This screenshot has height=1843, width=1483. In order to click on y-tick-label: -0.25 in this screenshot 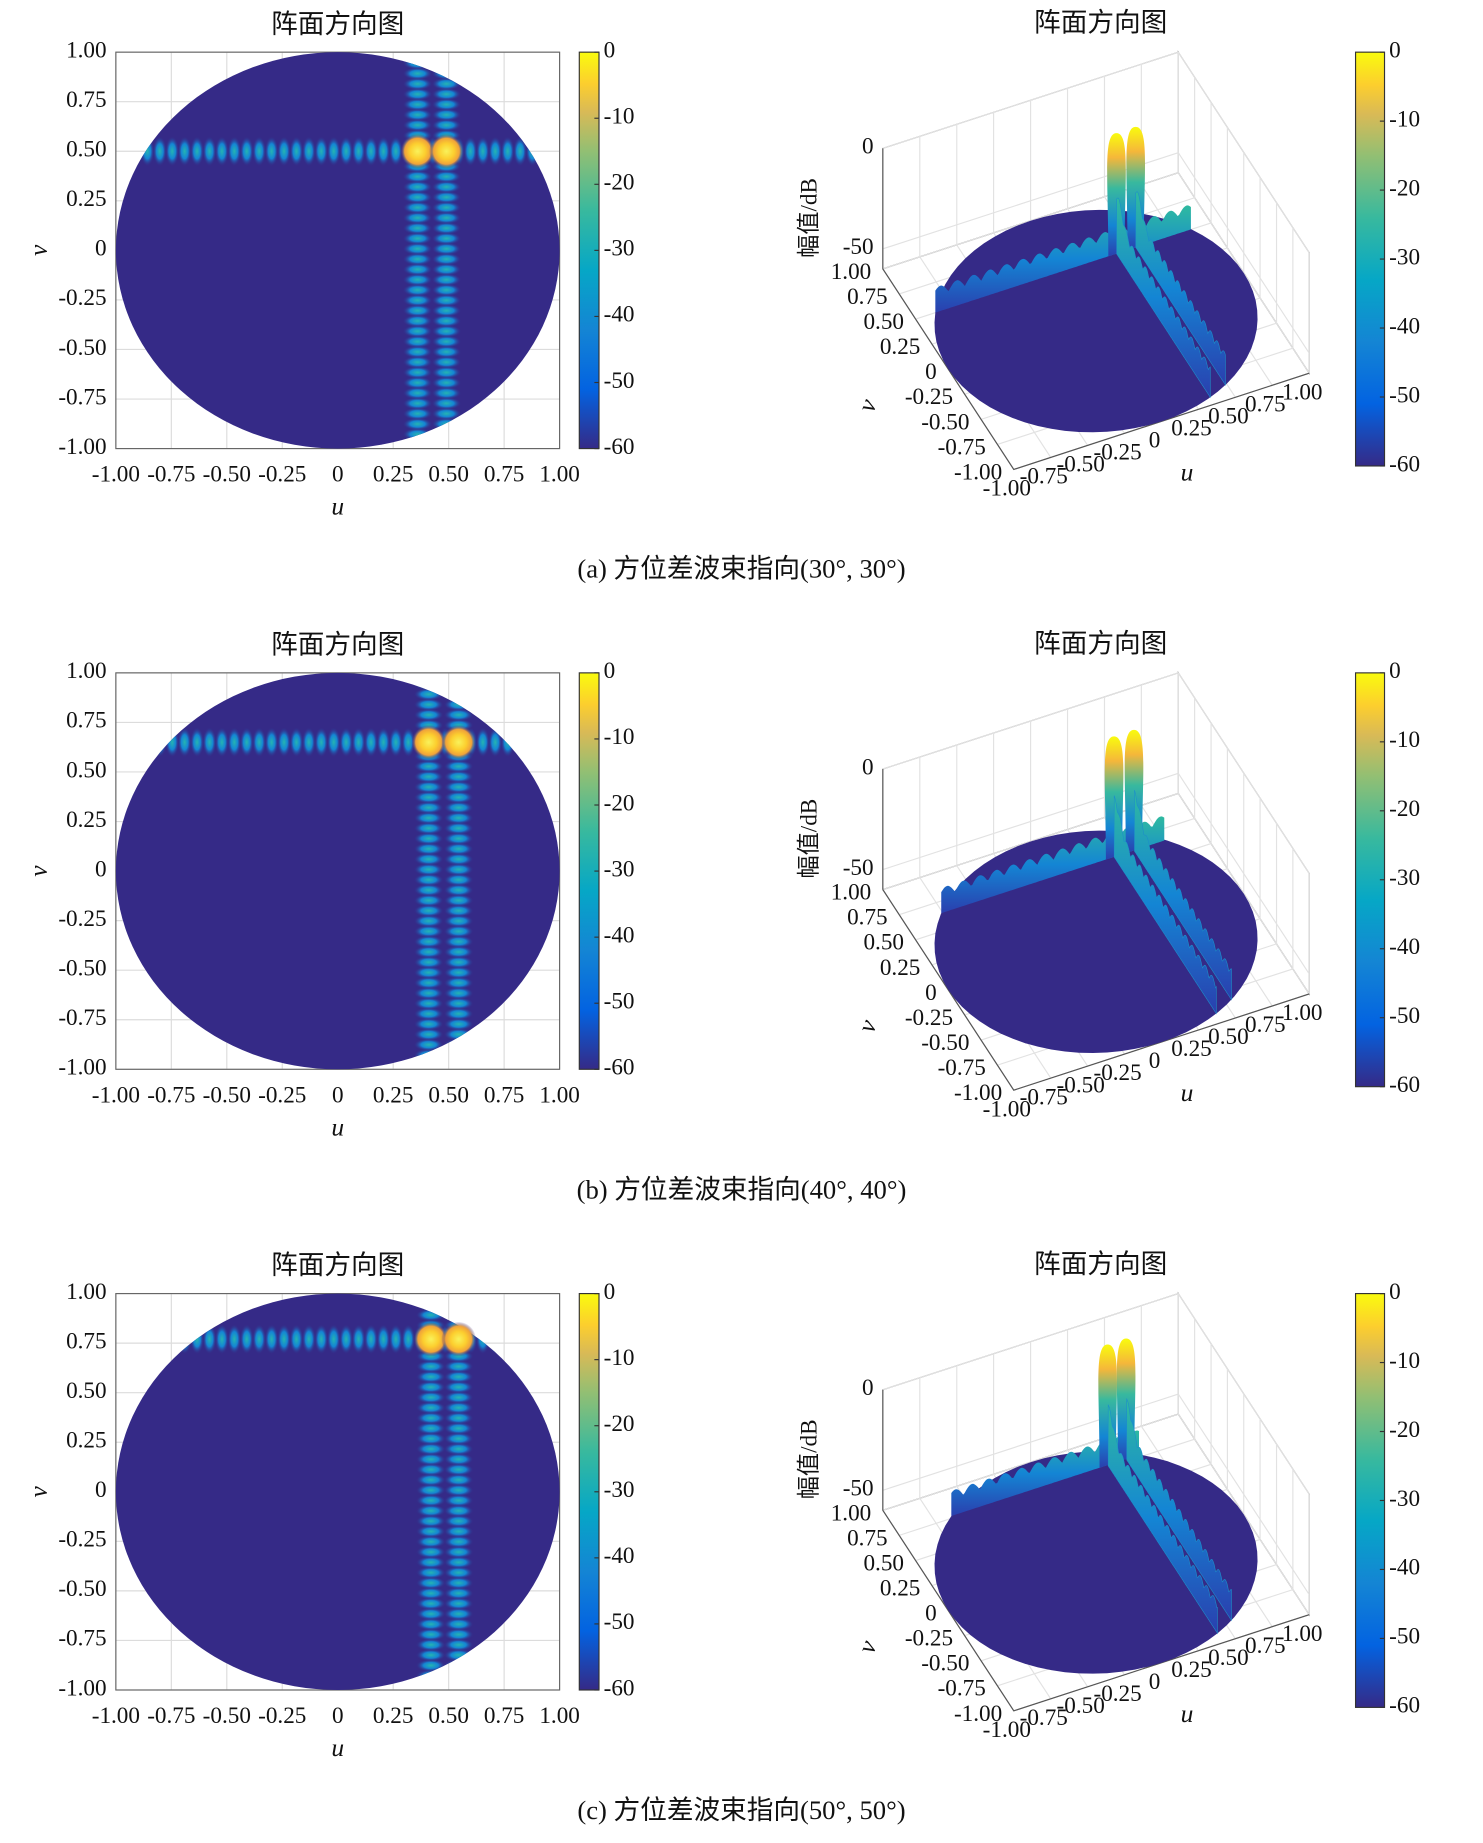, I will do `click(82, 1540)`.